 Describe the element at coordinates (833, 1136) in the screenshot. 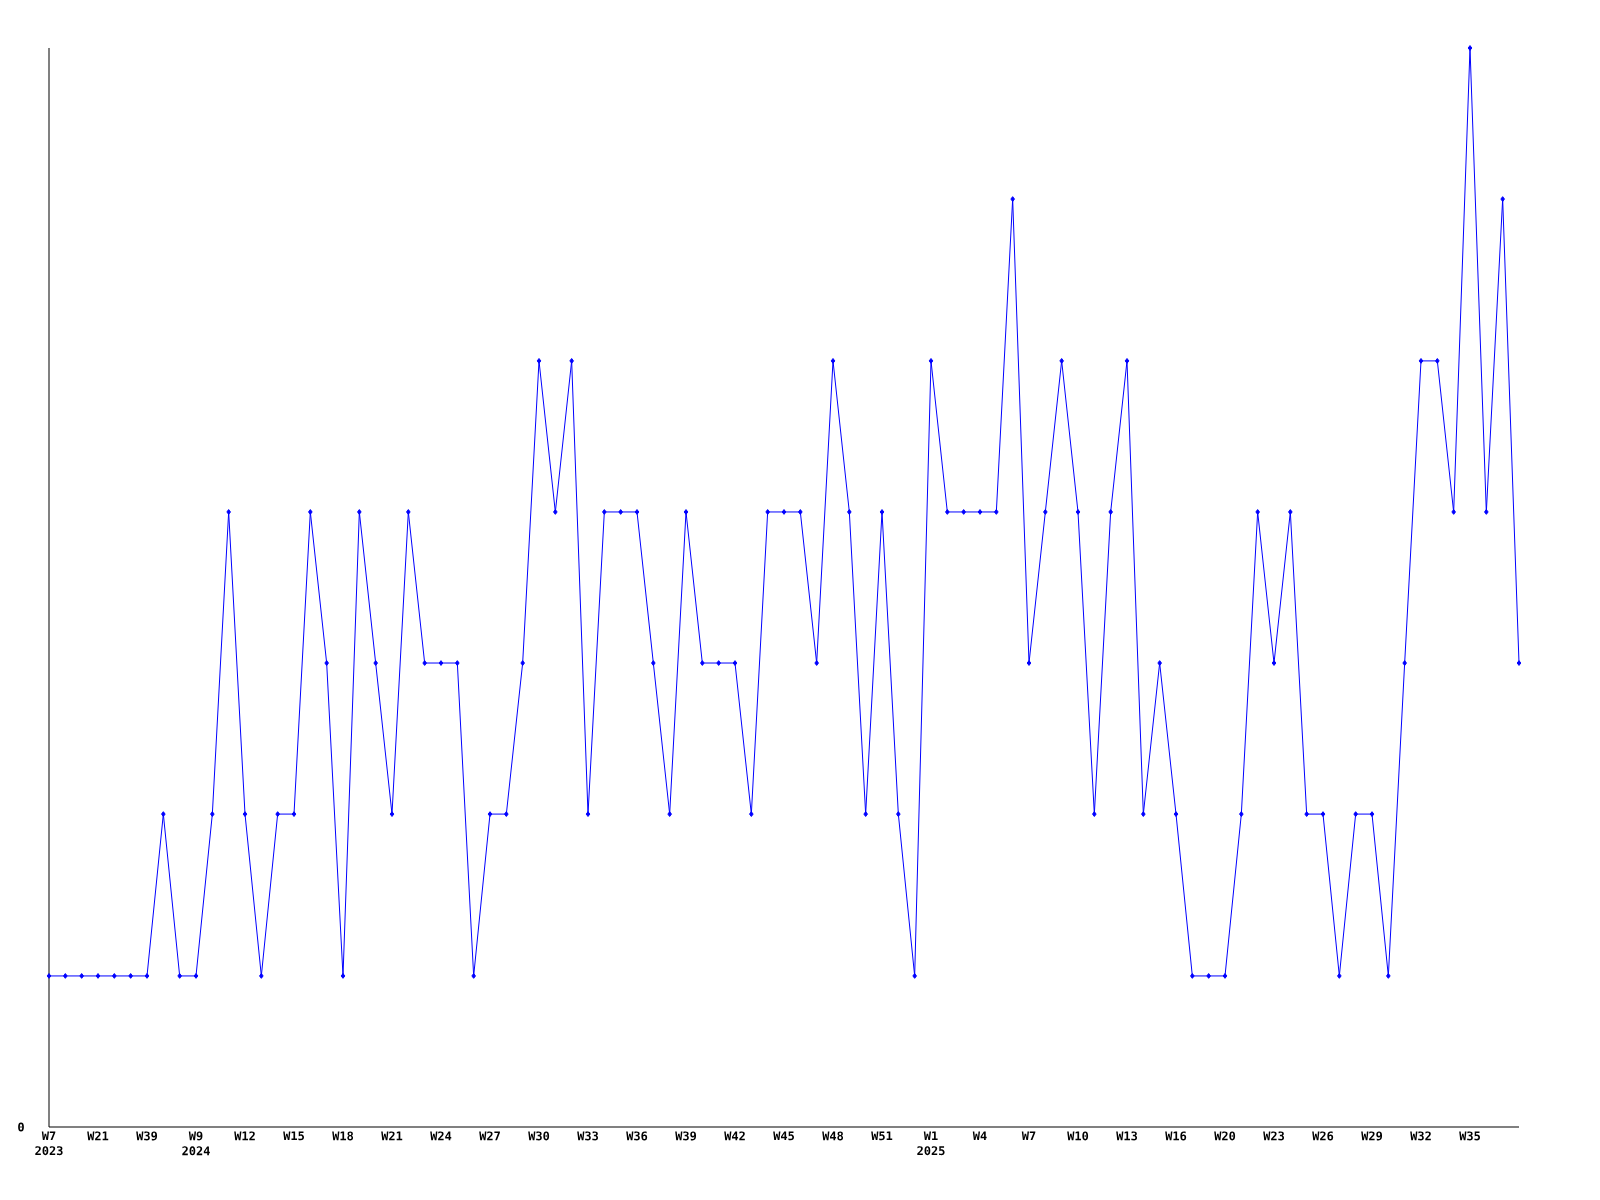

I see `x-tick-label: W48` at that location.